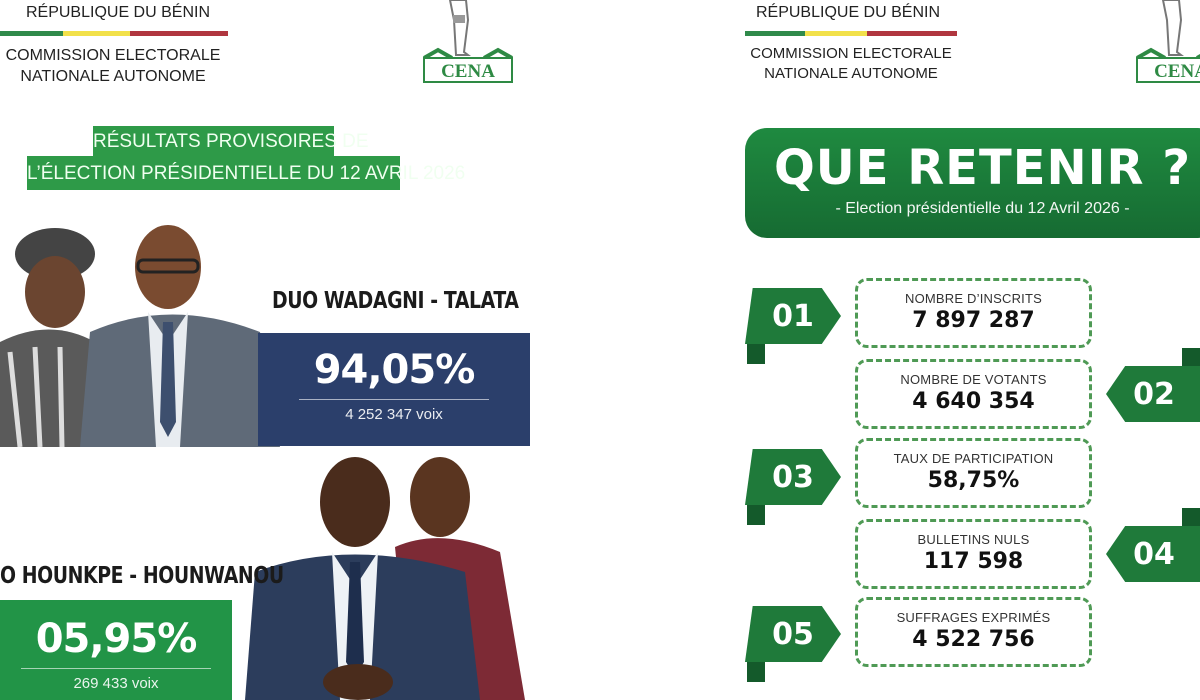 Image resolution: width=1200 pixels, height=700 pixels. I want to click on badge-03: 03, so click(793, 477).